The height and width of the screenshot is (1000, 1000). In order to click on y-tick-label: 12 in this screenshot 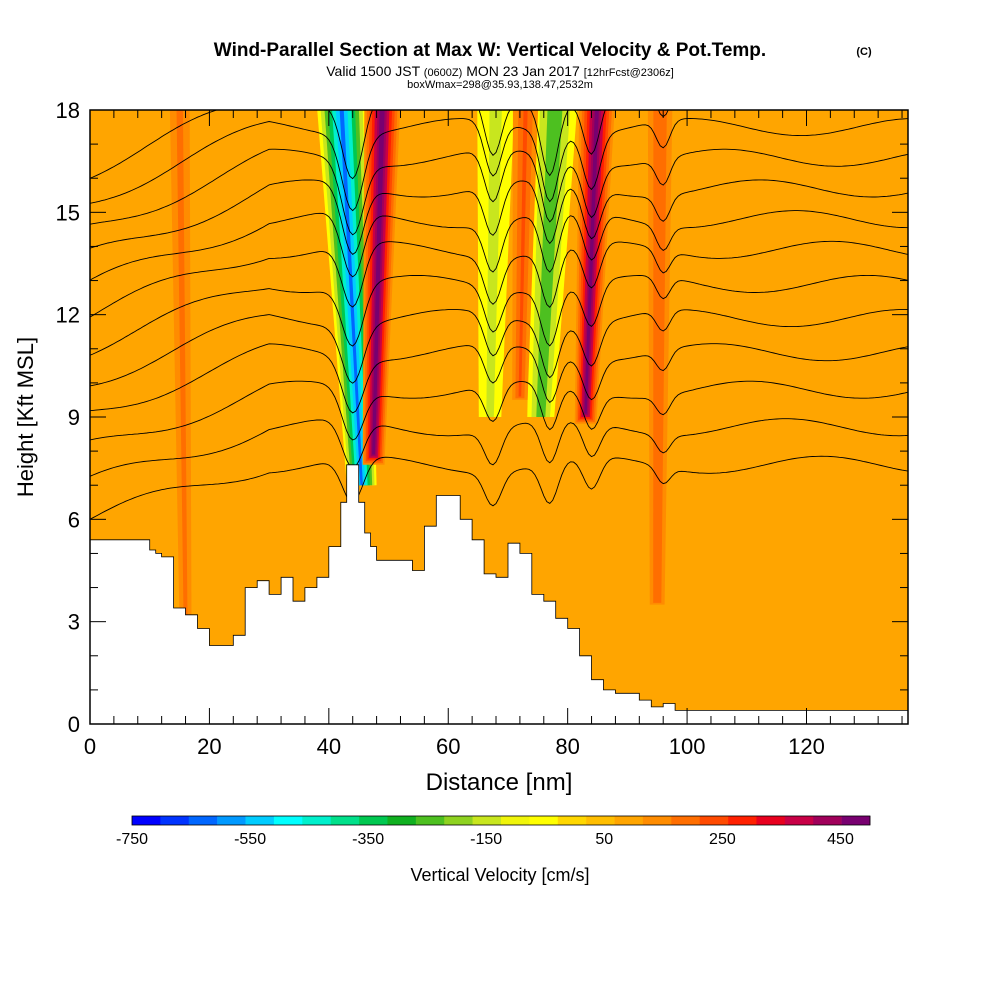, I will do `click(68, 315)`.